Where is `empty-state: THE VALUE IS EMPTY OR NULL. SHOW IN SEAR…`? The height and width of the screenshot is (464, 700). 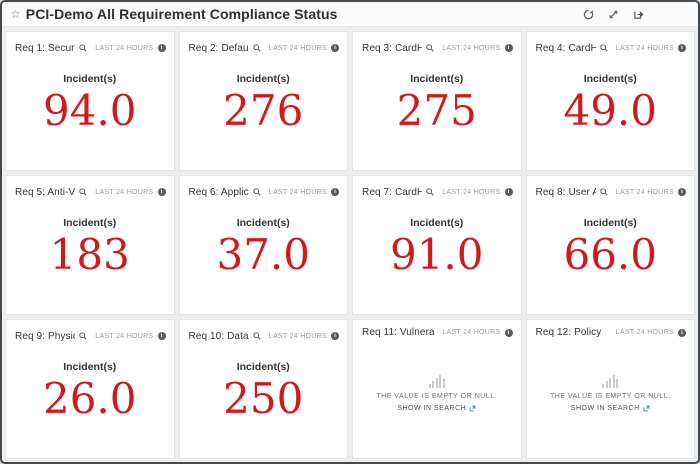 empty-state: THE VALUE IS EMPTY OR NULL. SHOW IN SEAR… is located at coordinates (437, 398).